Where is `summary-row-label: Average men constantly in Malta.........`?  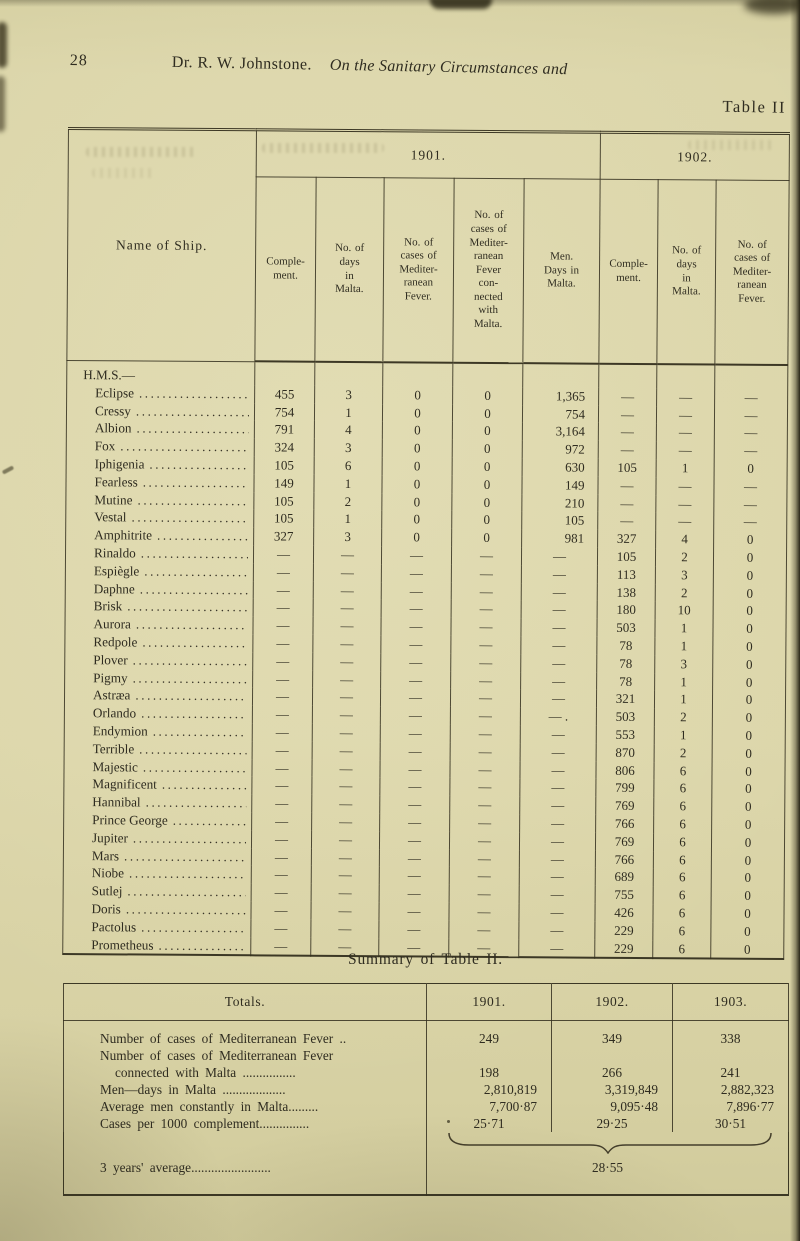
summary-row-label: Average men constantly in Malta......... is located at coordinates (245, 1106).